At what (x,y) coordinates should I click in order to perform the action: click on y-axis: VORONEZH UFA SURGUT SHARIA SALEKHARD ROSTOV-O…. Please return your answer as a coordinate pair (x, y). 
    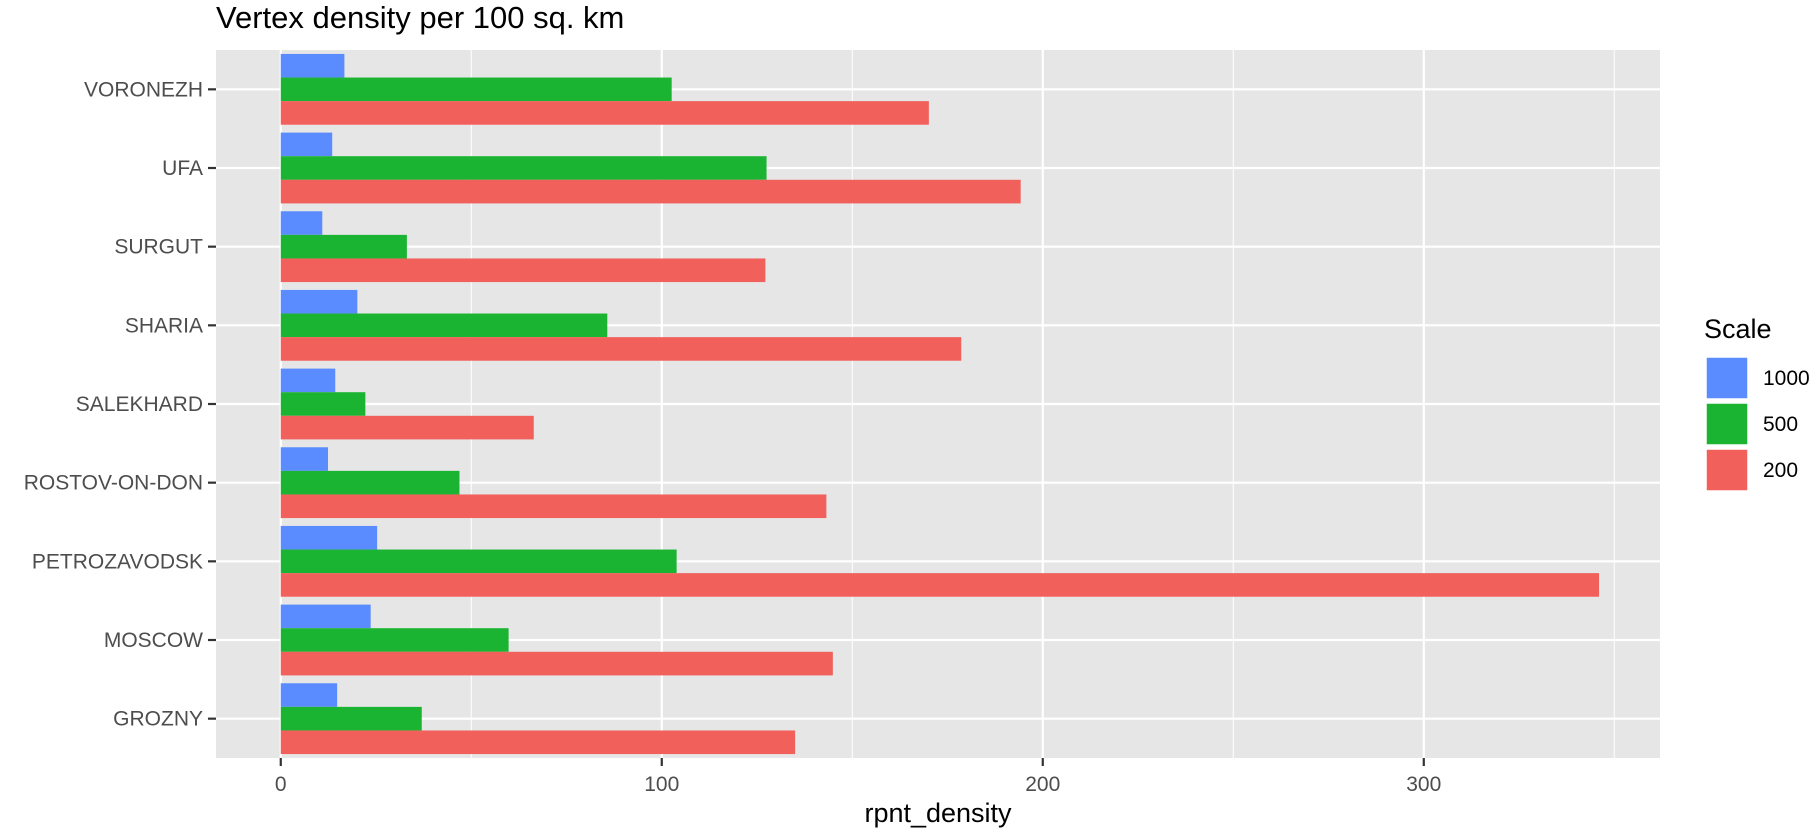
    Looking at the image, I should click on (120, 404).